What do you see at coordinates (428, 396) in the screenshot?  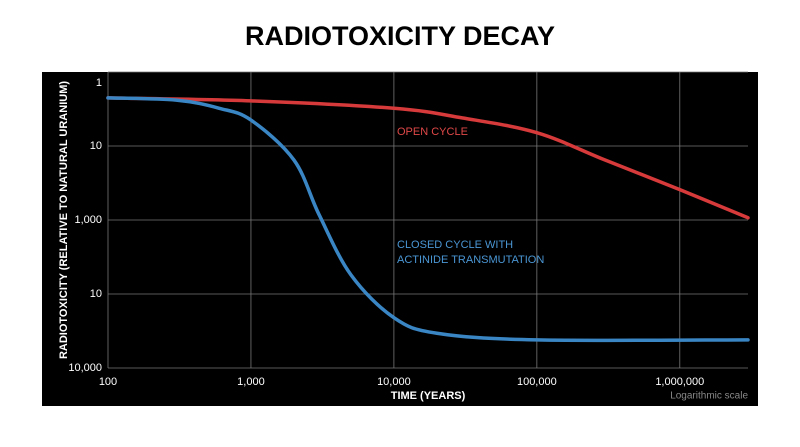 I see `x-axis-label: TIME (YEARS)` at bounding box center [428, 396].